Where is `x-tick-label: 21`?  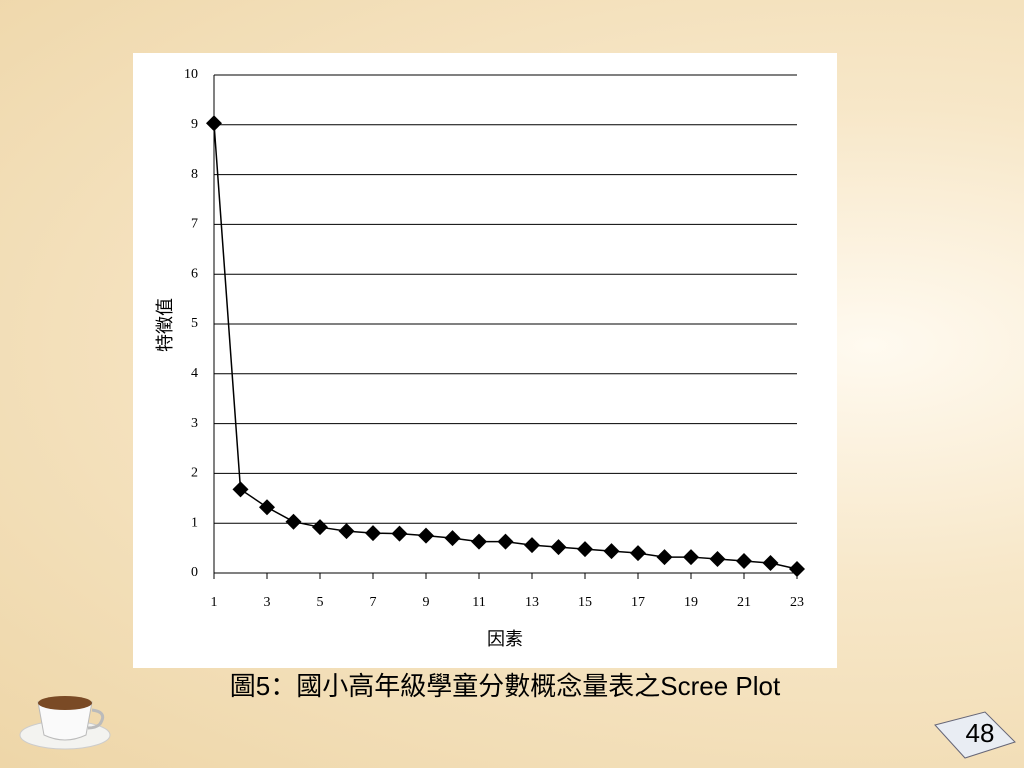 x-tick-label: 21 is located at coordinates (744, 602).